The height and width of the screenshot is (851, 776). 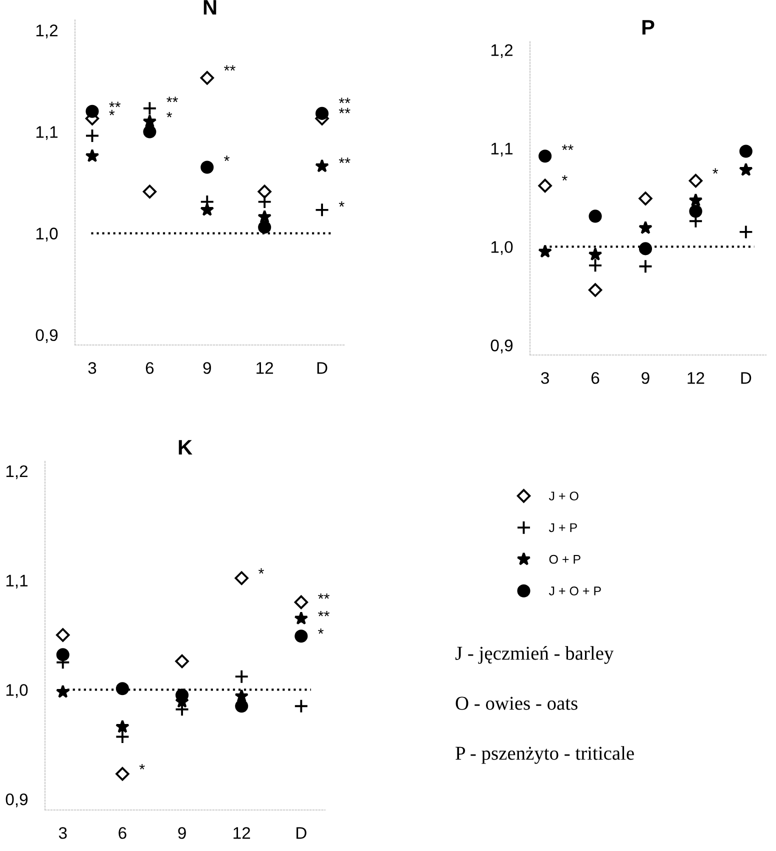 I want to click on chart-title: P, so click(x=648, y=27).